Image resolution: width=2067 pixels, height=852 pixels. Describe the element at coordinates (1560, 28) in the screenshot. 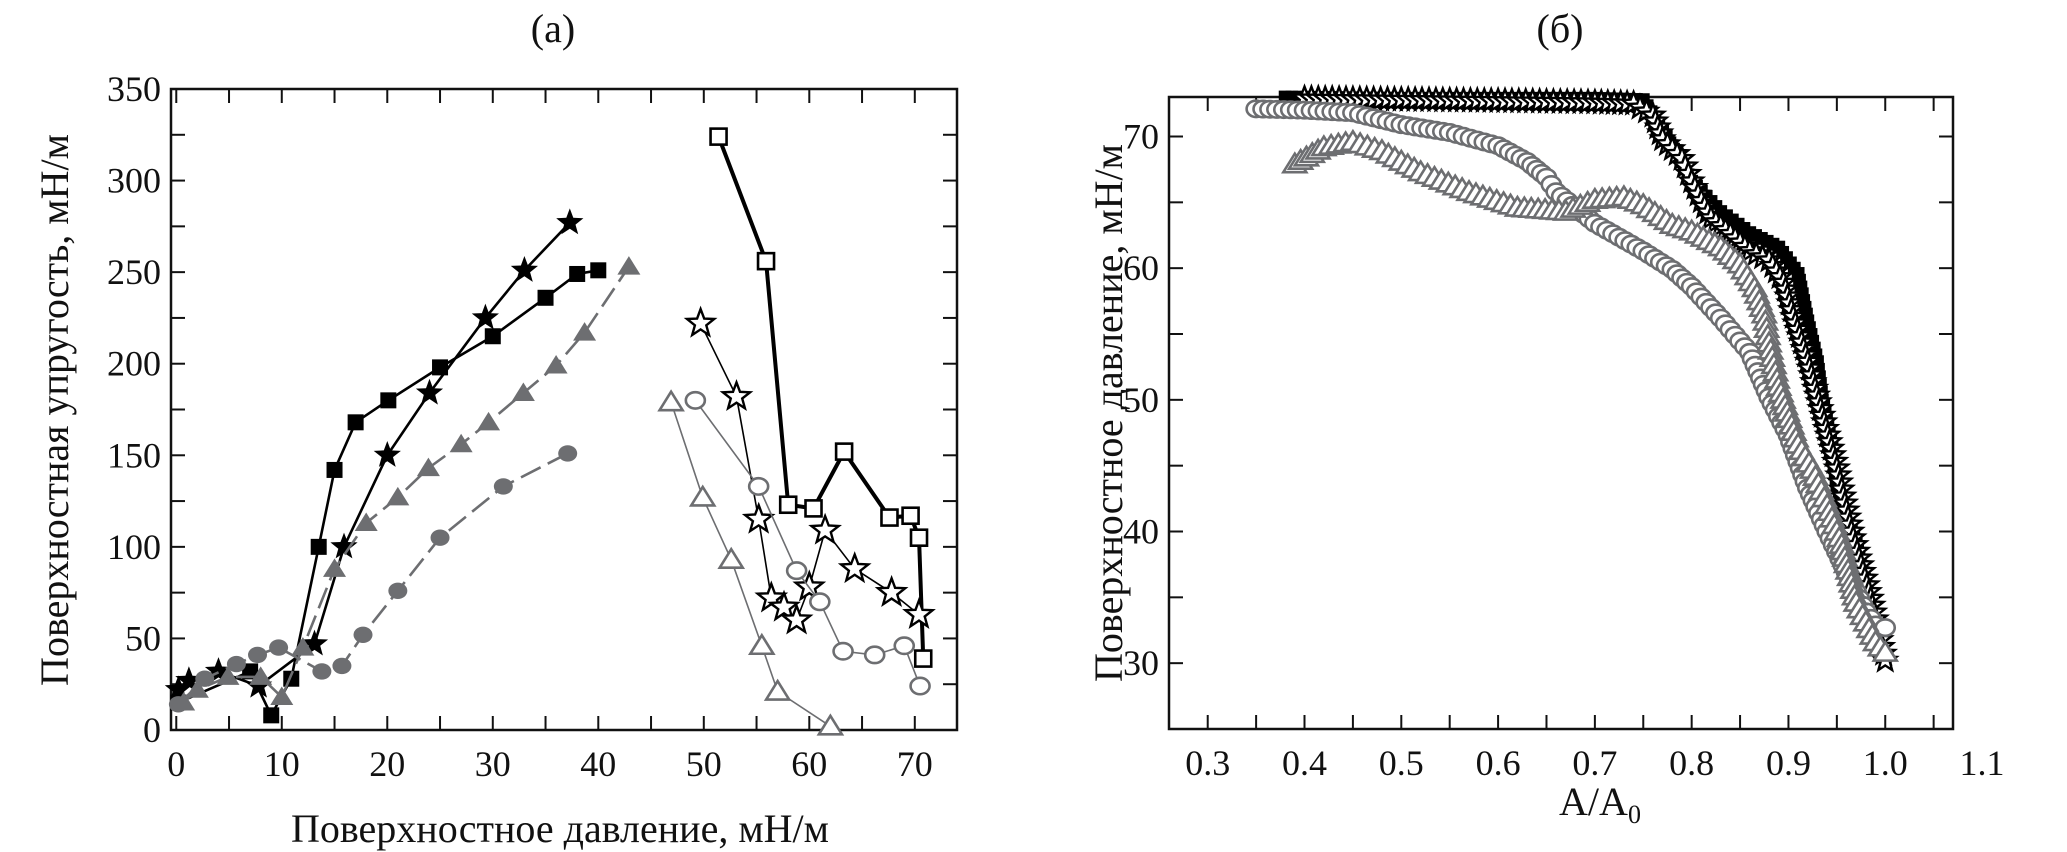

I see `panel-b-label: (б)` at that location.